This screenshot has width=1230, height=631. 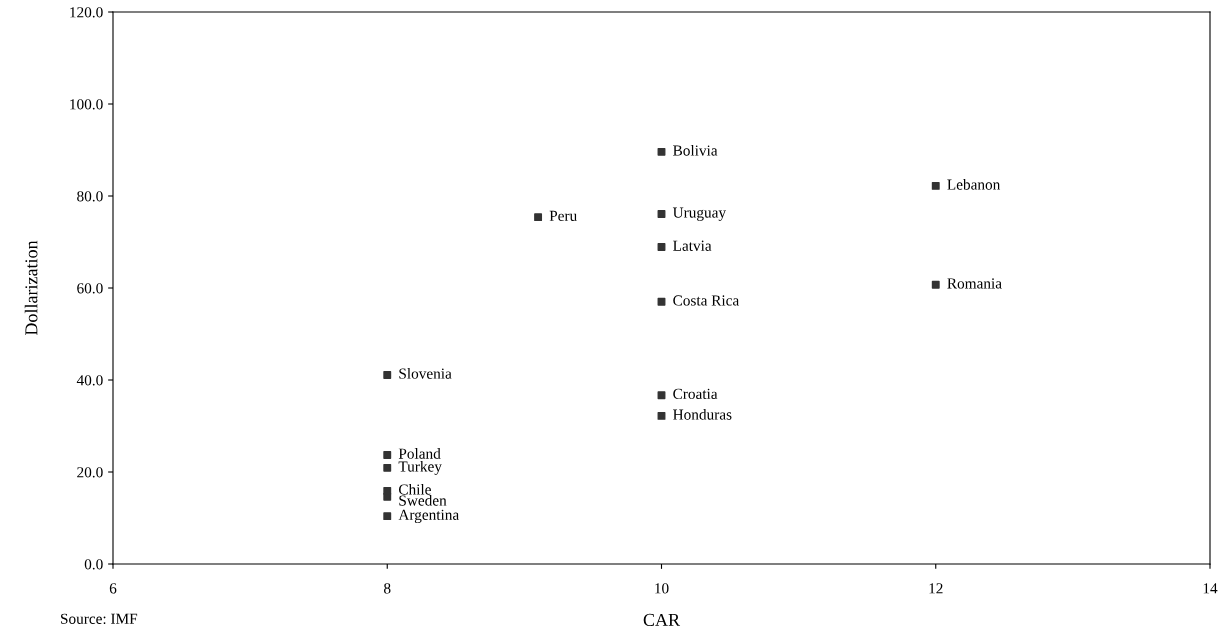 I want to click on y-tick-label: 120.0, so click(x=86, y=12).